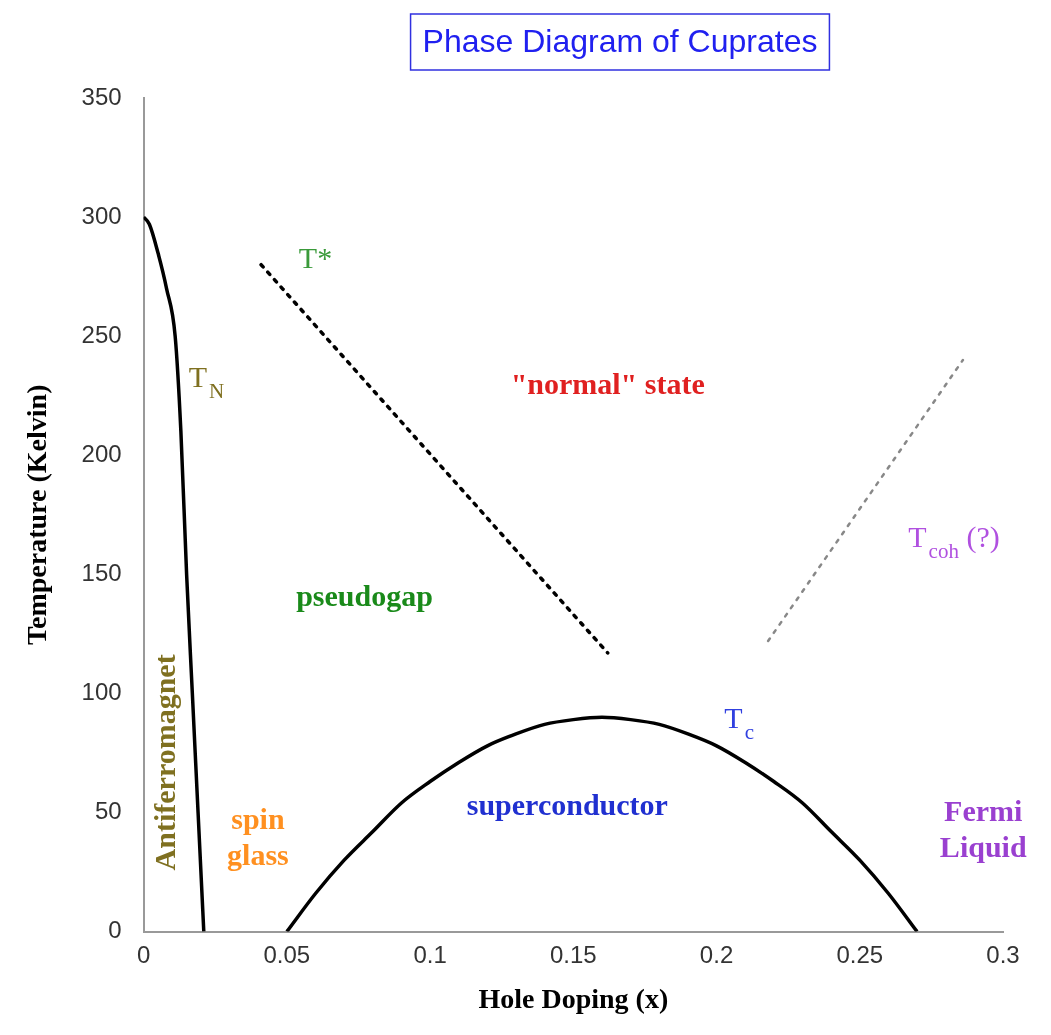  Describe the element at coordinates (620, 40) in the screenshot. I see `chart-title: Phase Diagram of Cuprates` at that location.